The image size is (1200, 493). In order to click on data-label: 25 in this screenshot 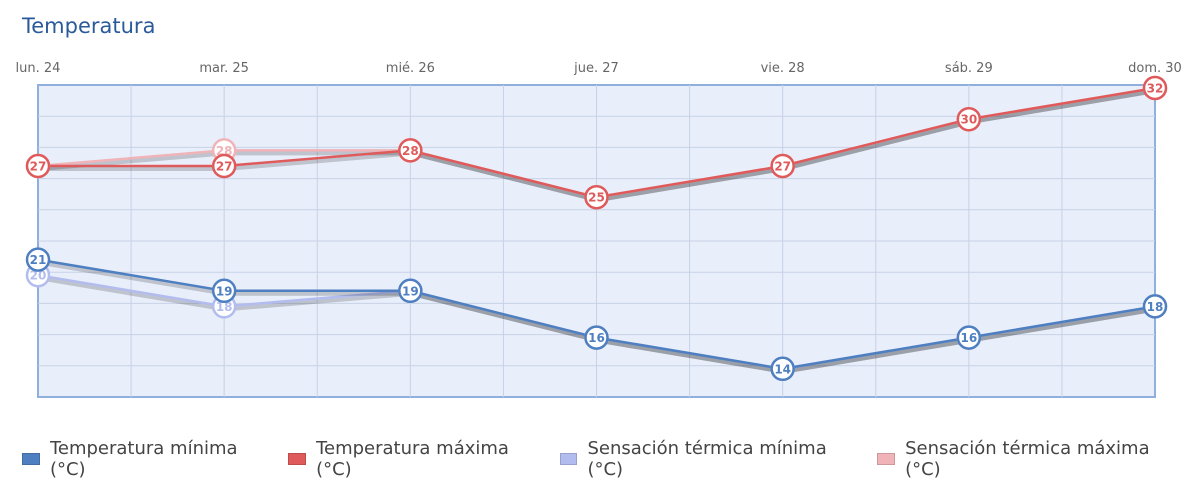, I will do `click(596, 198)`.